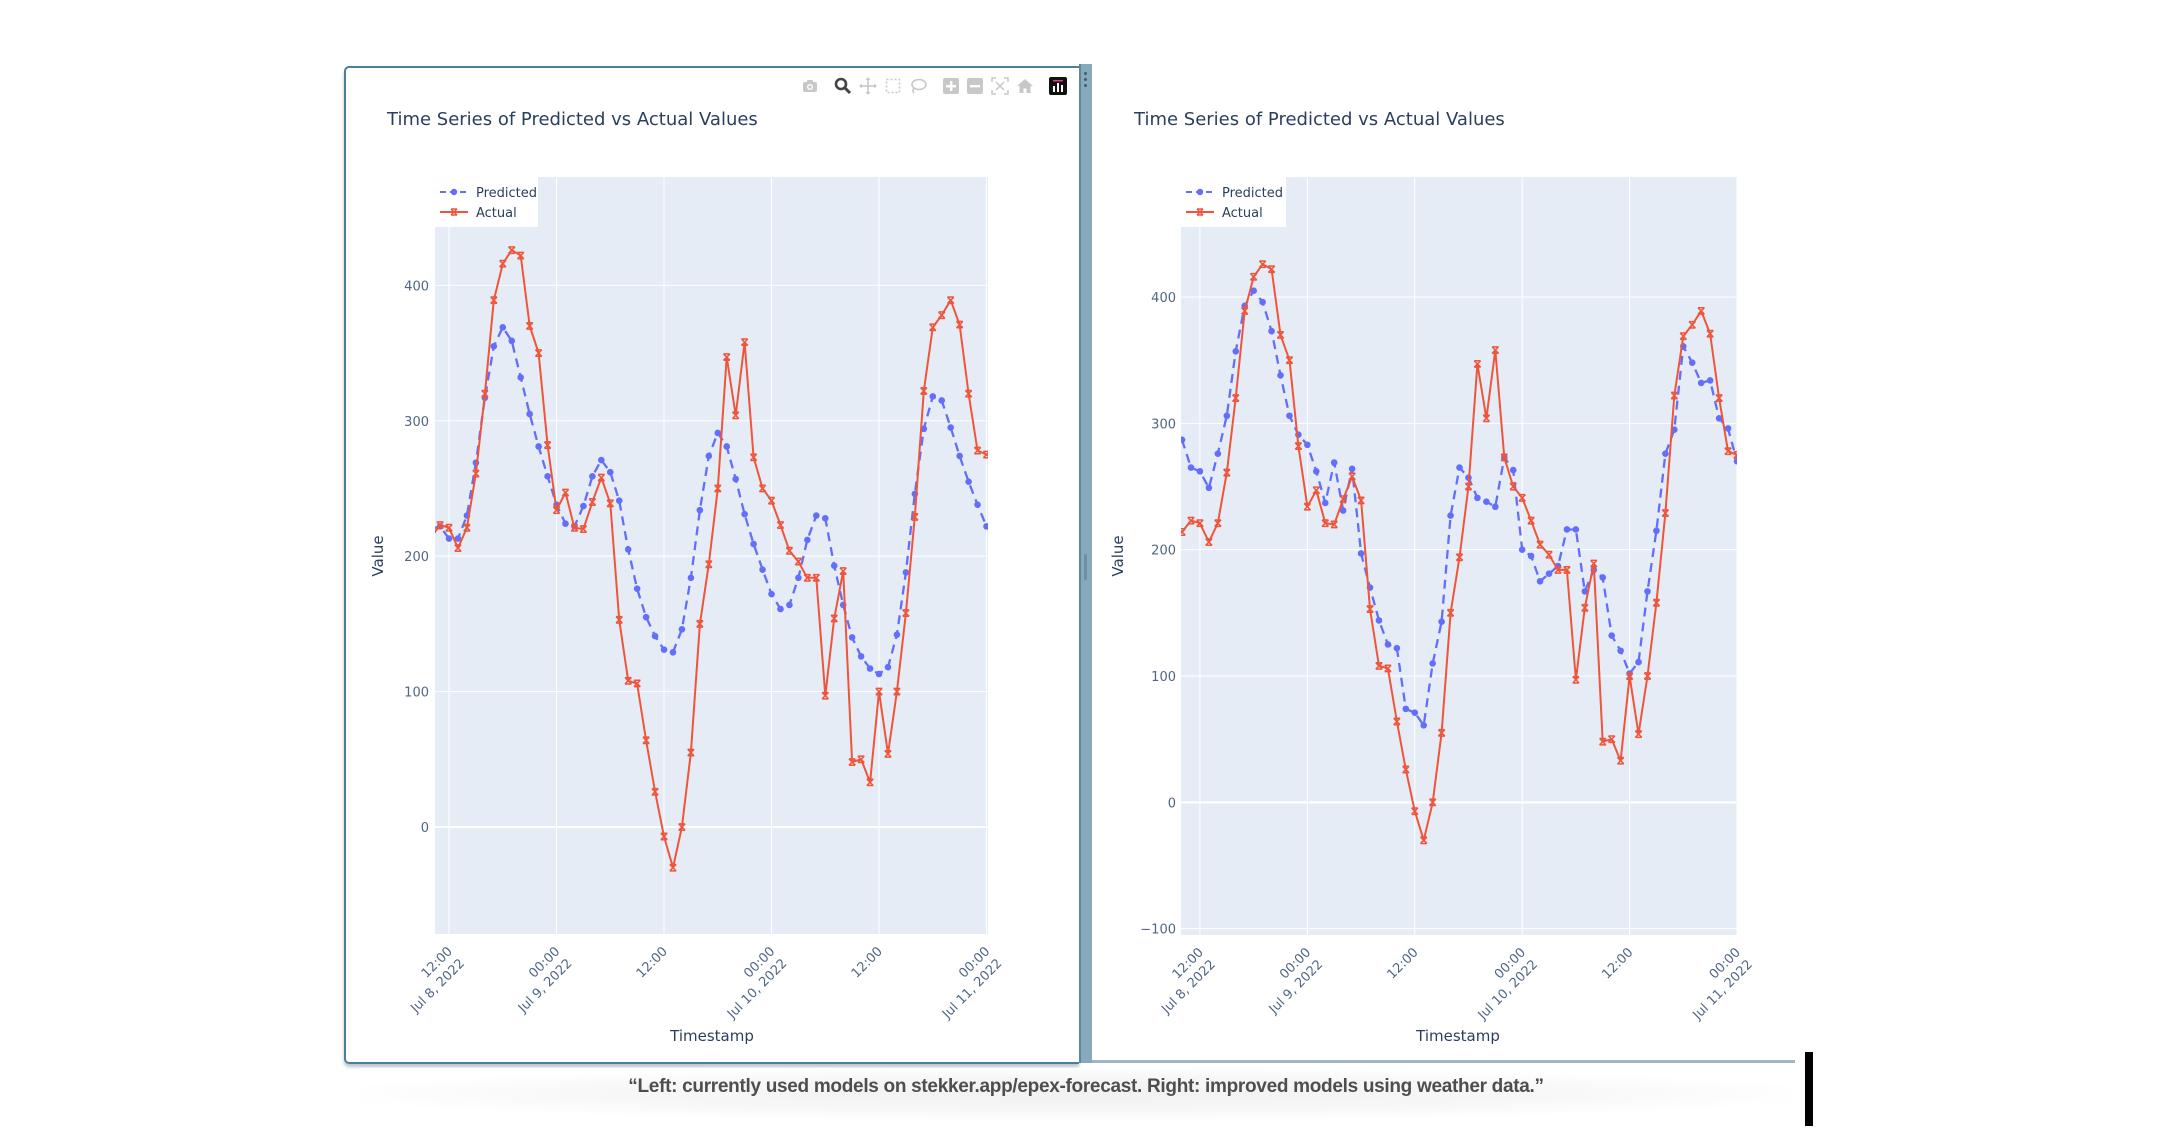  Describe the element at coordinates (868, 86) in the screenshot. I see `pan-icon` at that location.